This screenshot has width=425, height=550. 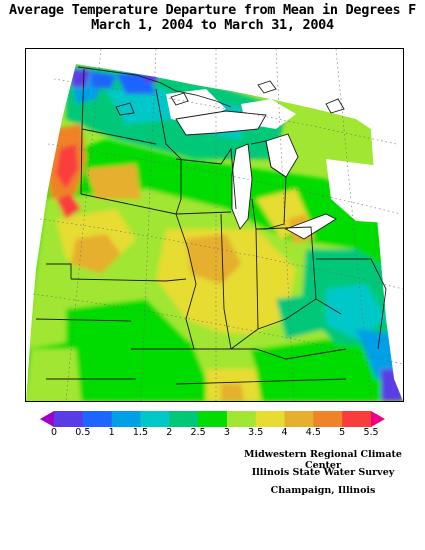 I want to click on legend-tick-label: 3, so click(x=226, y=432).